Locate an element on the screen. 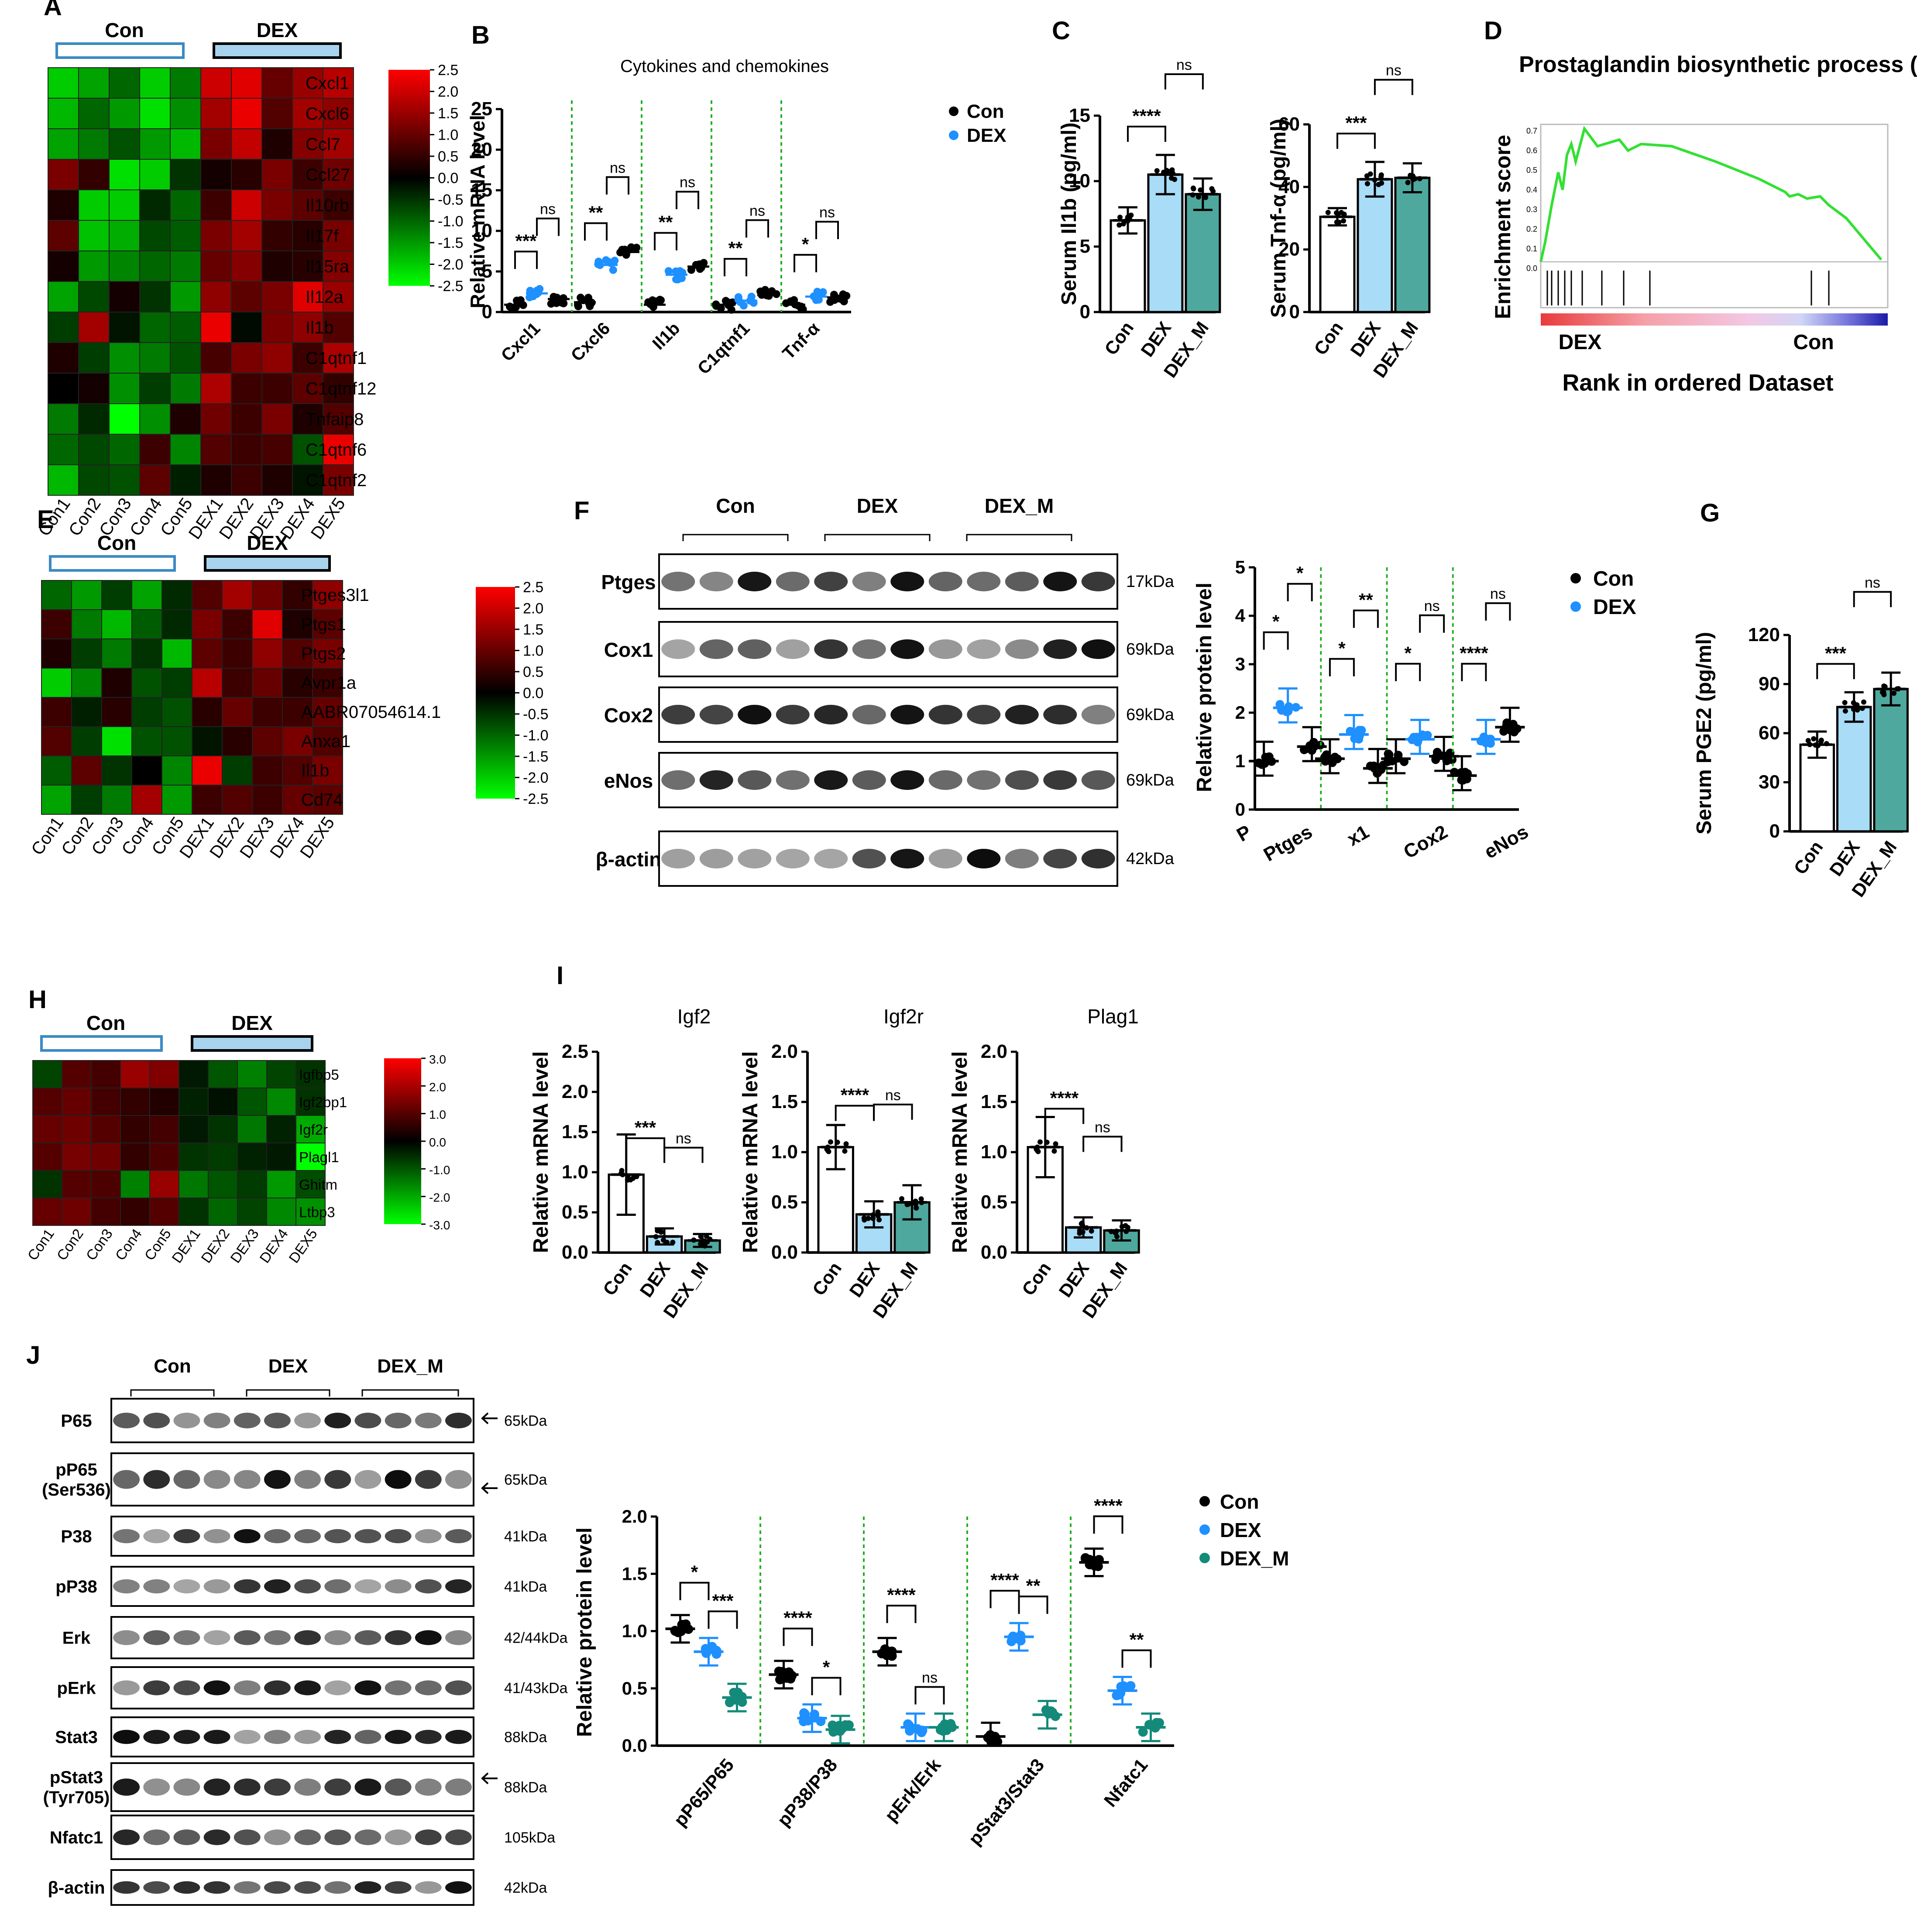 This screenshot has height=1932, width=1917. legend-label: Con is located at coordinates (1240, 1501).